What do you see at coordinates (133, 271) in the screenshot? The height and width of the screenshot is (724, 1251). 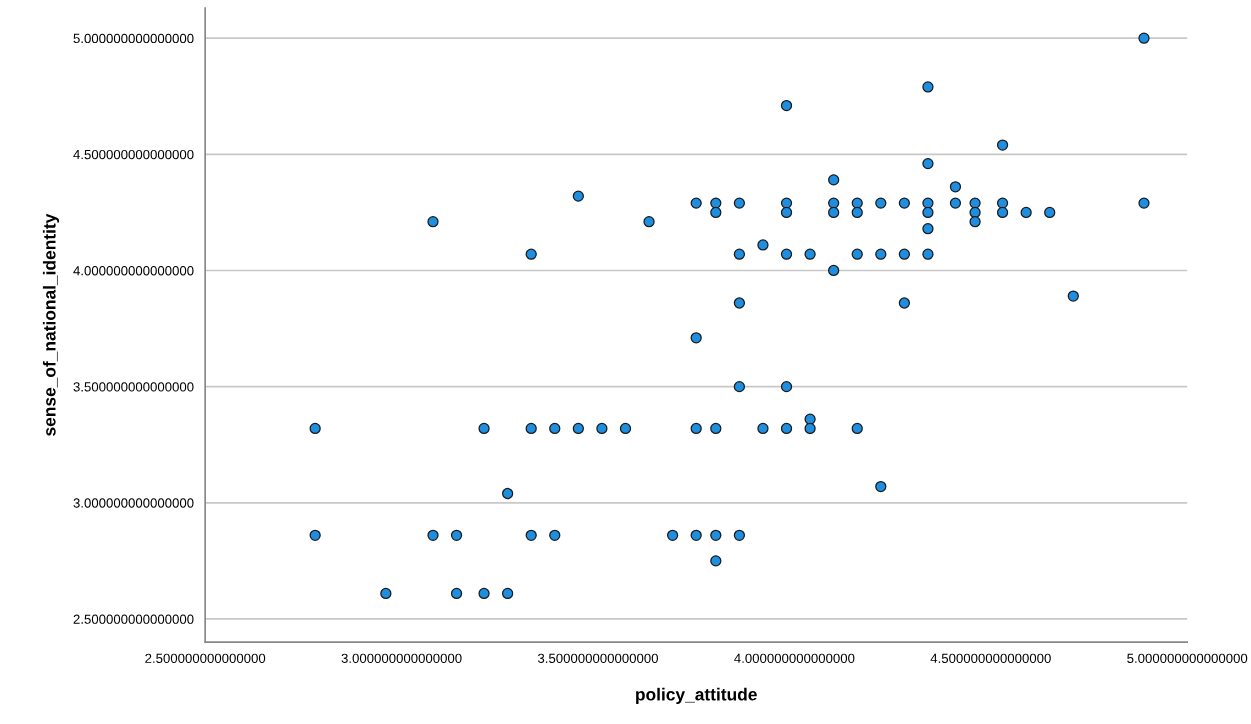 I see `y-tick-label: 4.000000000000000` at bounding box center [133, 271].